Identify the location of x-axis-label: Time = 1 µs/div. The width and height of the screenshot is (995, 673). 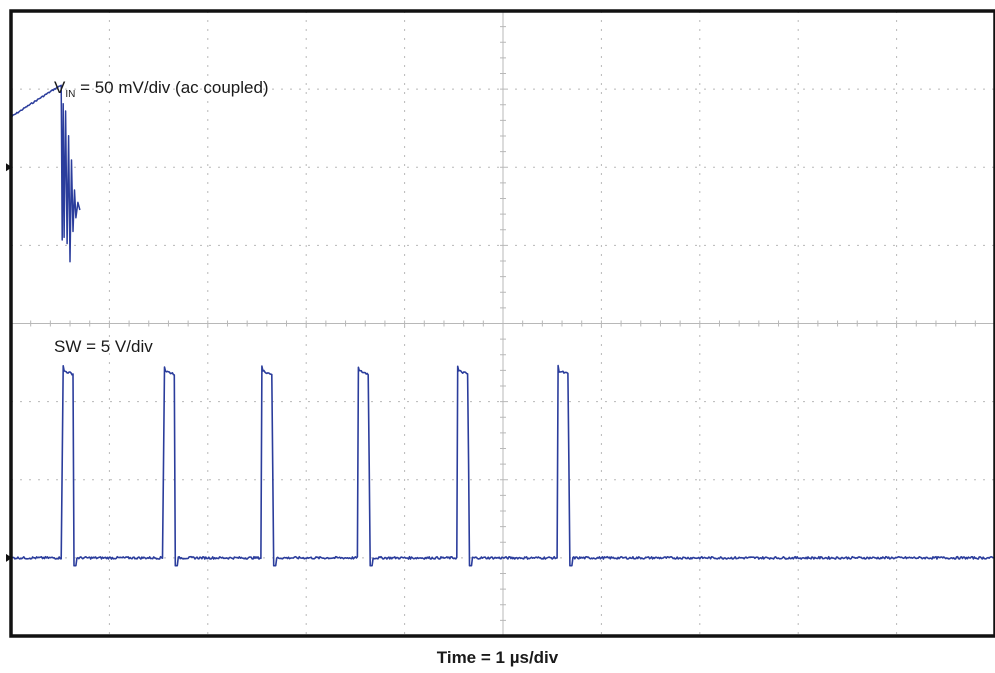
(497, 657).